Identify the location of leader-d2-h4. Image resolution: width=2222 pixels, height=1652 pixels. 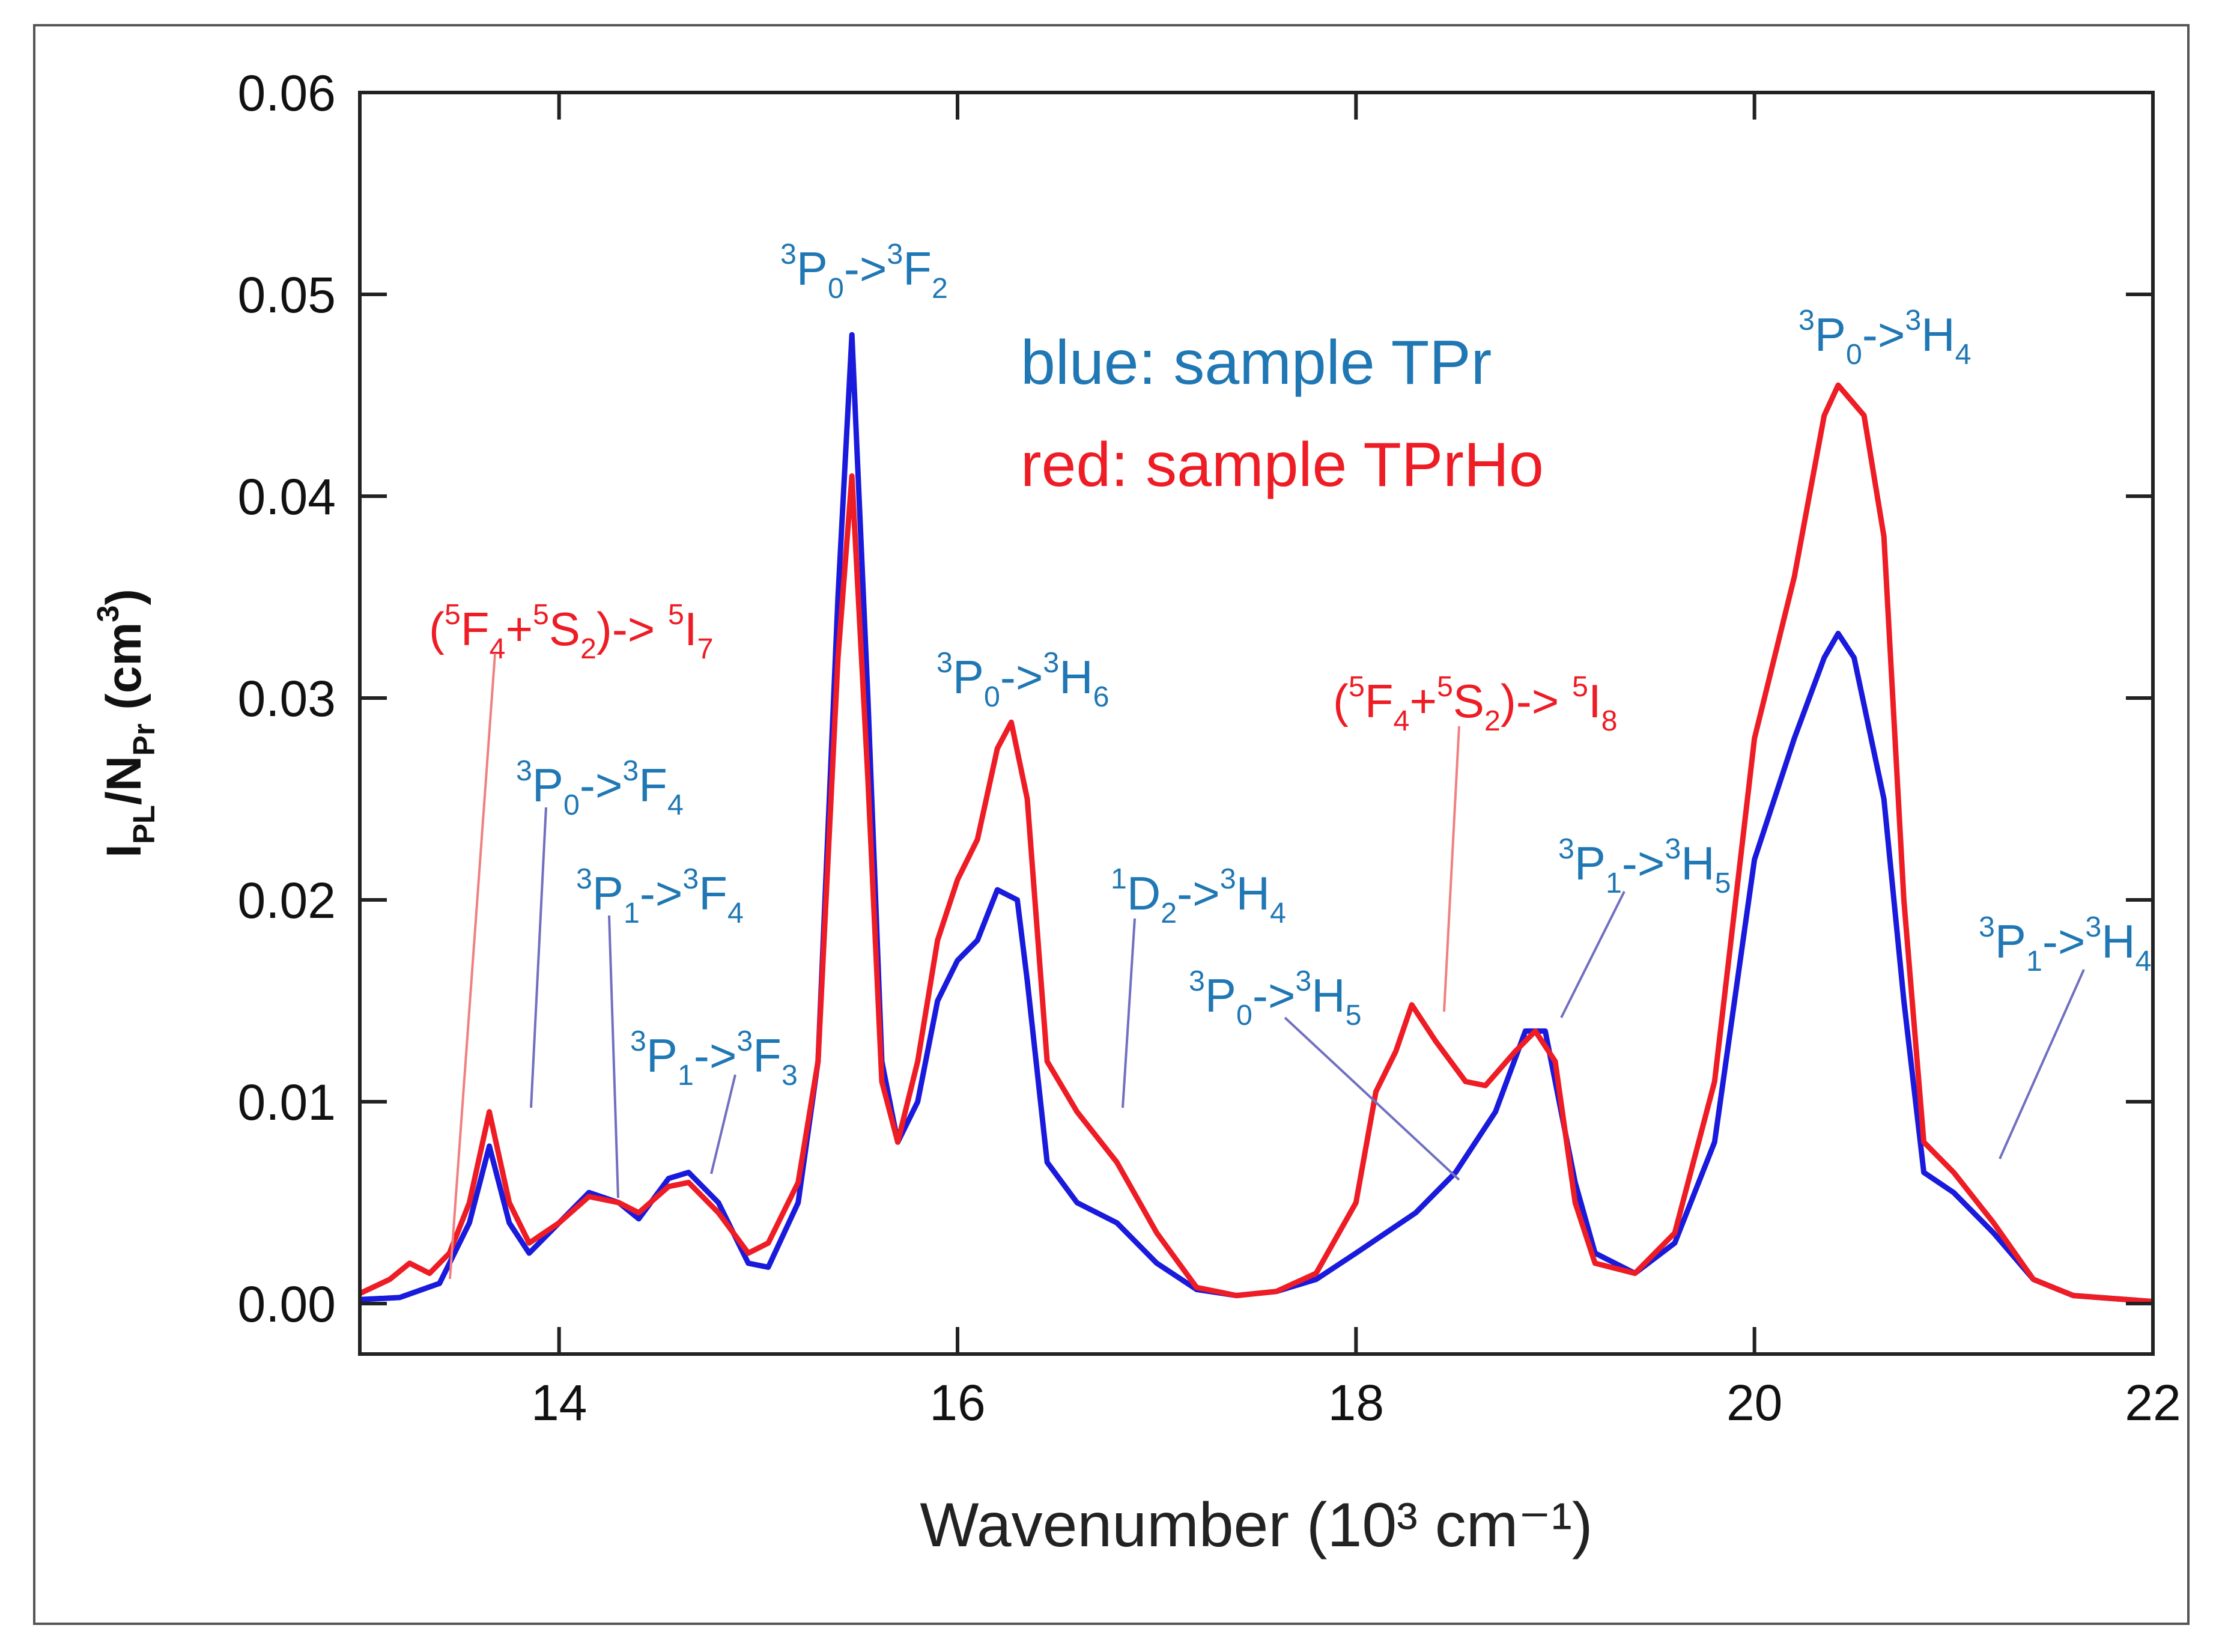
(1129, 1013).